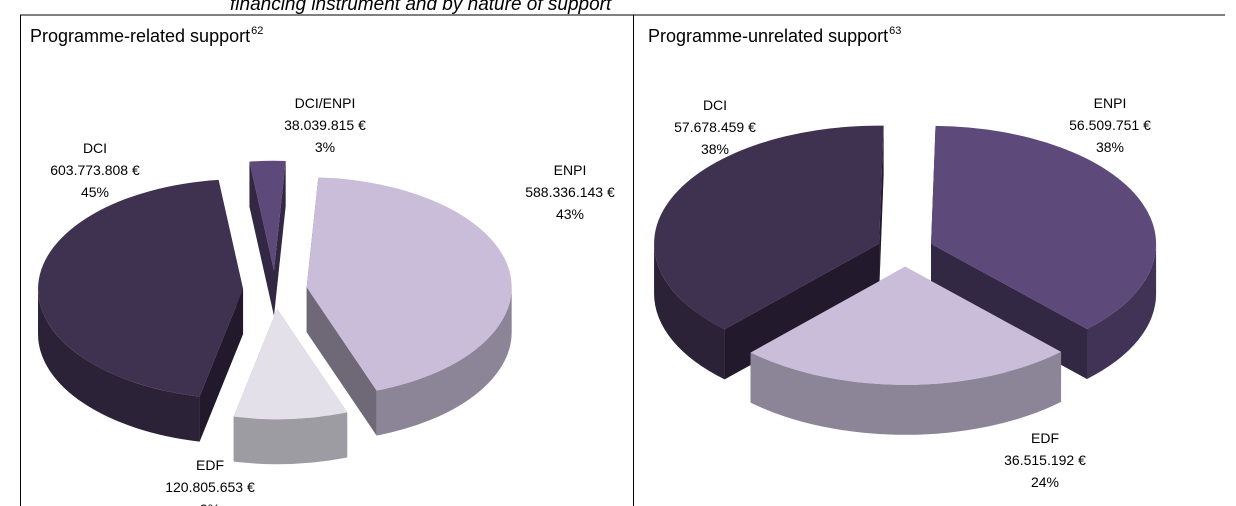 The width and height of the screenshot is (1236, 506). I want to click on slice-percent: 45%, so click(95, 192).